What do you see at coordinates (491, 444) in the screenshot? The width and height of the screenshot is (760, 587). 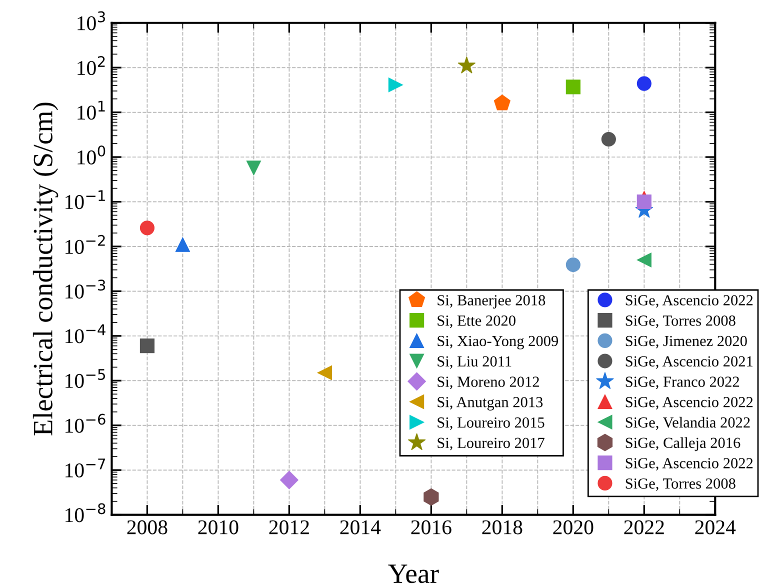 I see `legend-label: Si, Loureiro 2017` at bounding box center [491, 444].